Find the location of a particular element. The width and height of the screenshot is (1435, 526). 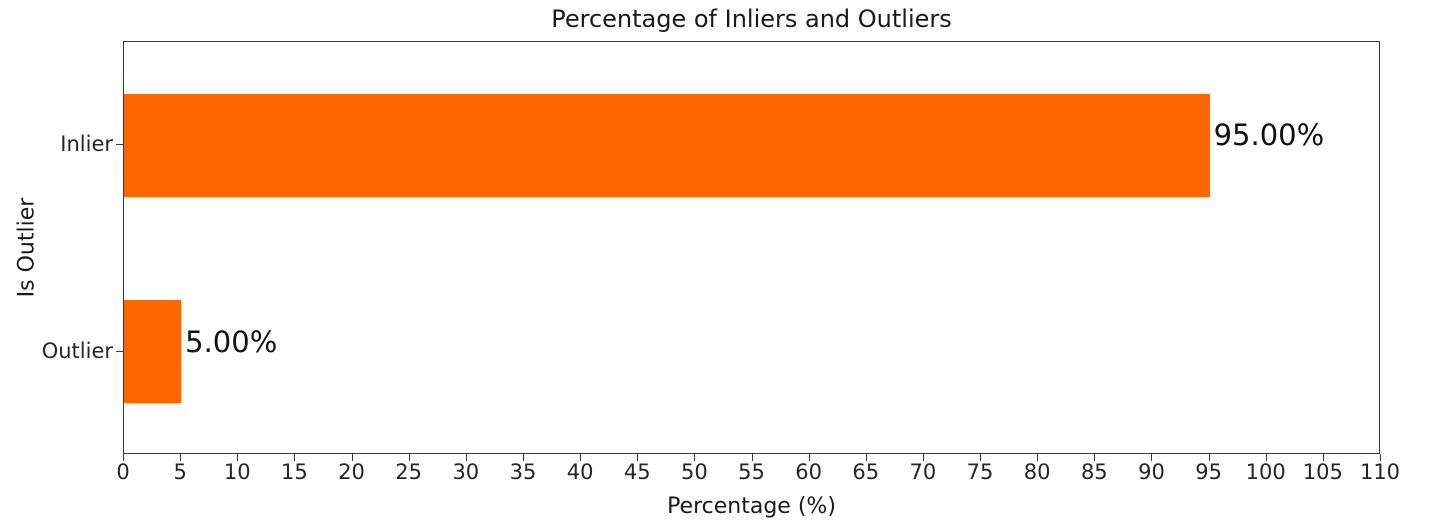

x-tick-label: 5 is located at coordinates (180, 472).